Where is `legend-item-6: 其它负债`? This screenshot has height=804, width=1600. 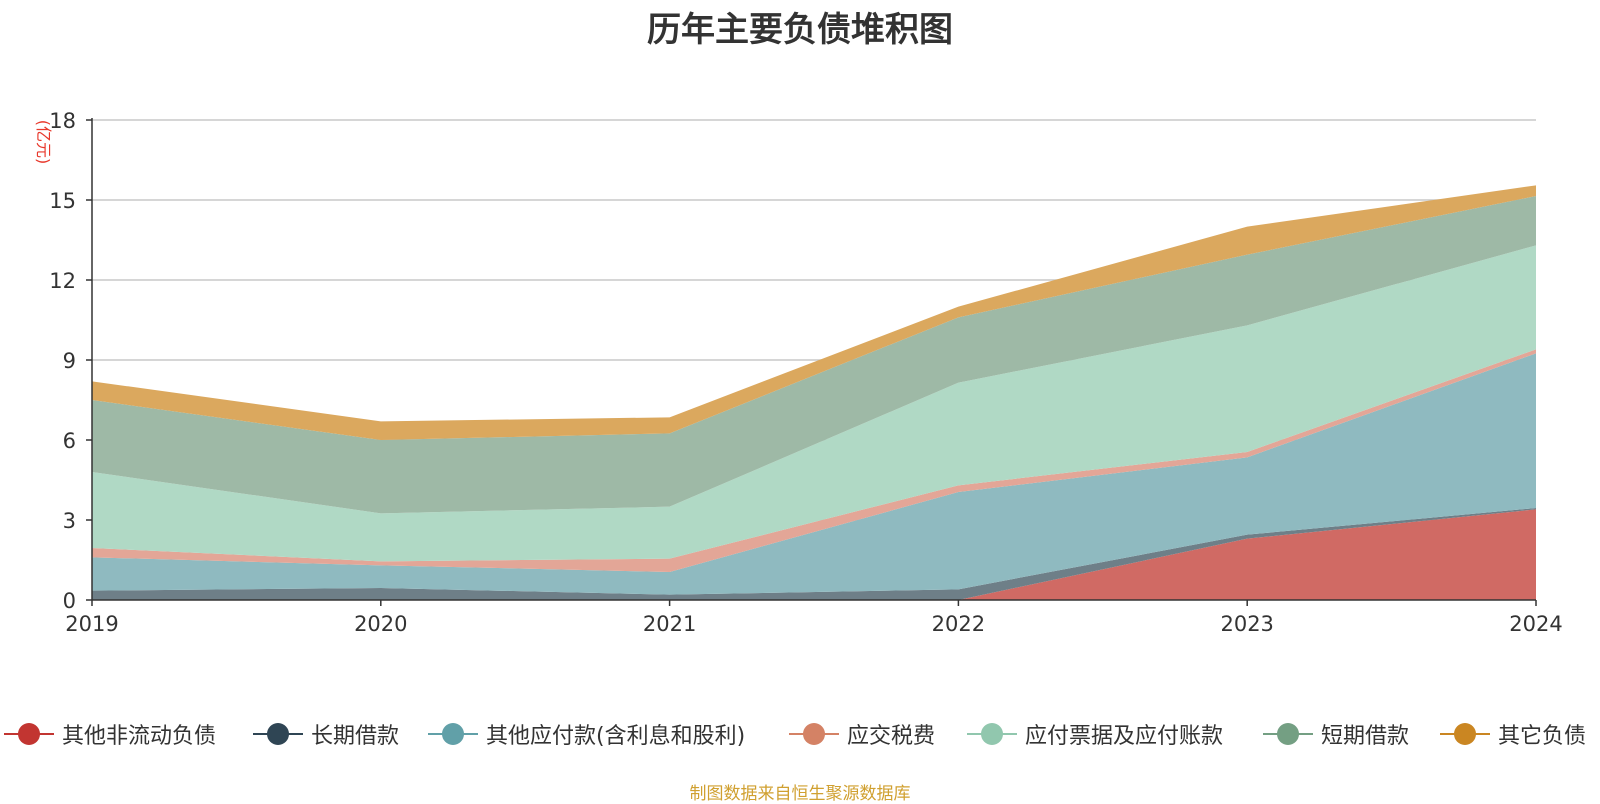
legend-item-6: 其它负债 is located at coordinates (1513, 734).